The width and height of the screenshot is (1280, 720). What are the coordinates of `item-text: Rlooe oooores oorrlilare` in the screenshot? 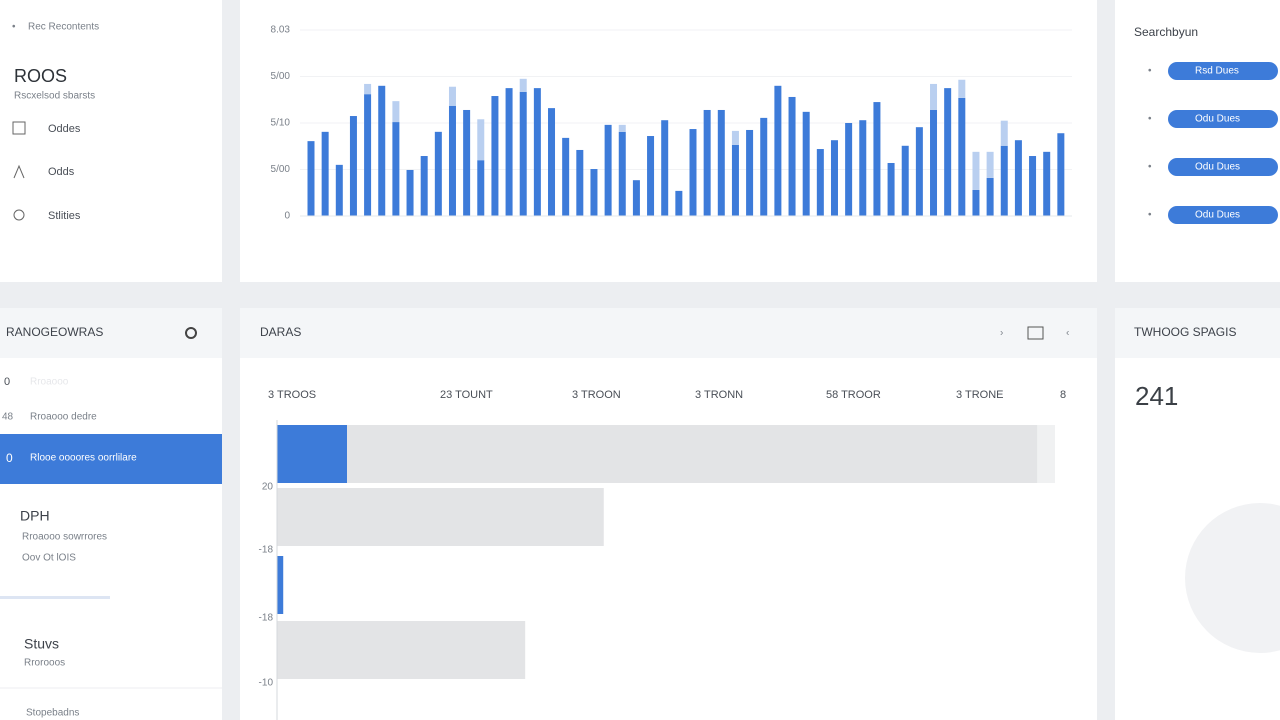 It's located at (83, 458).